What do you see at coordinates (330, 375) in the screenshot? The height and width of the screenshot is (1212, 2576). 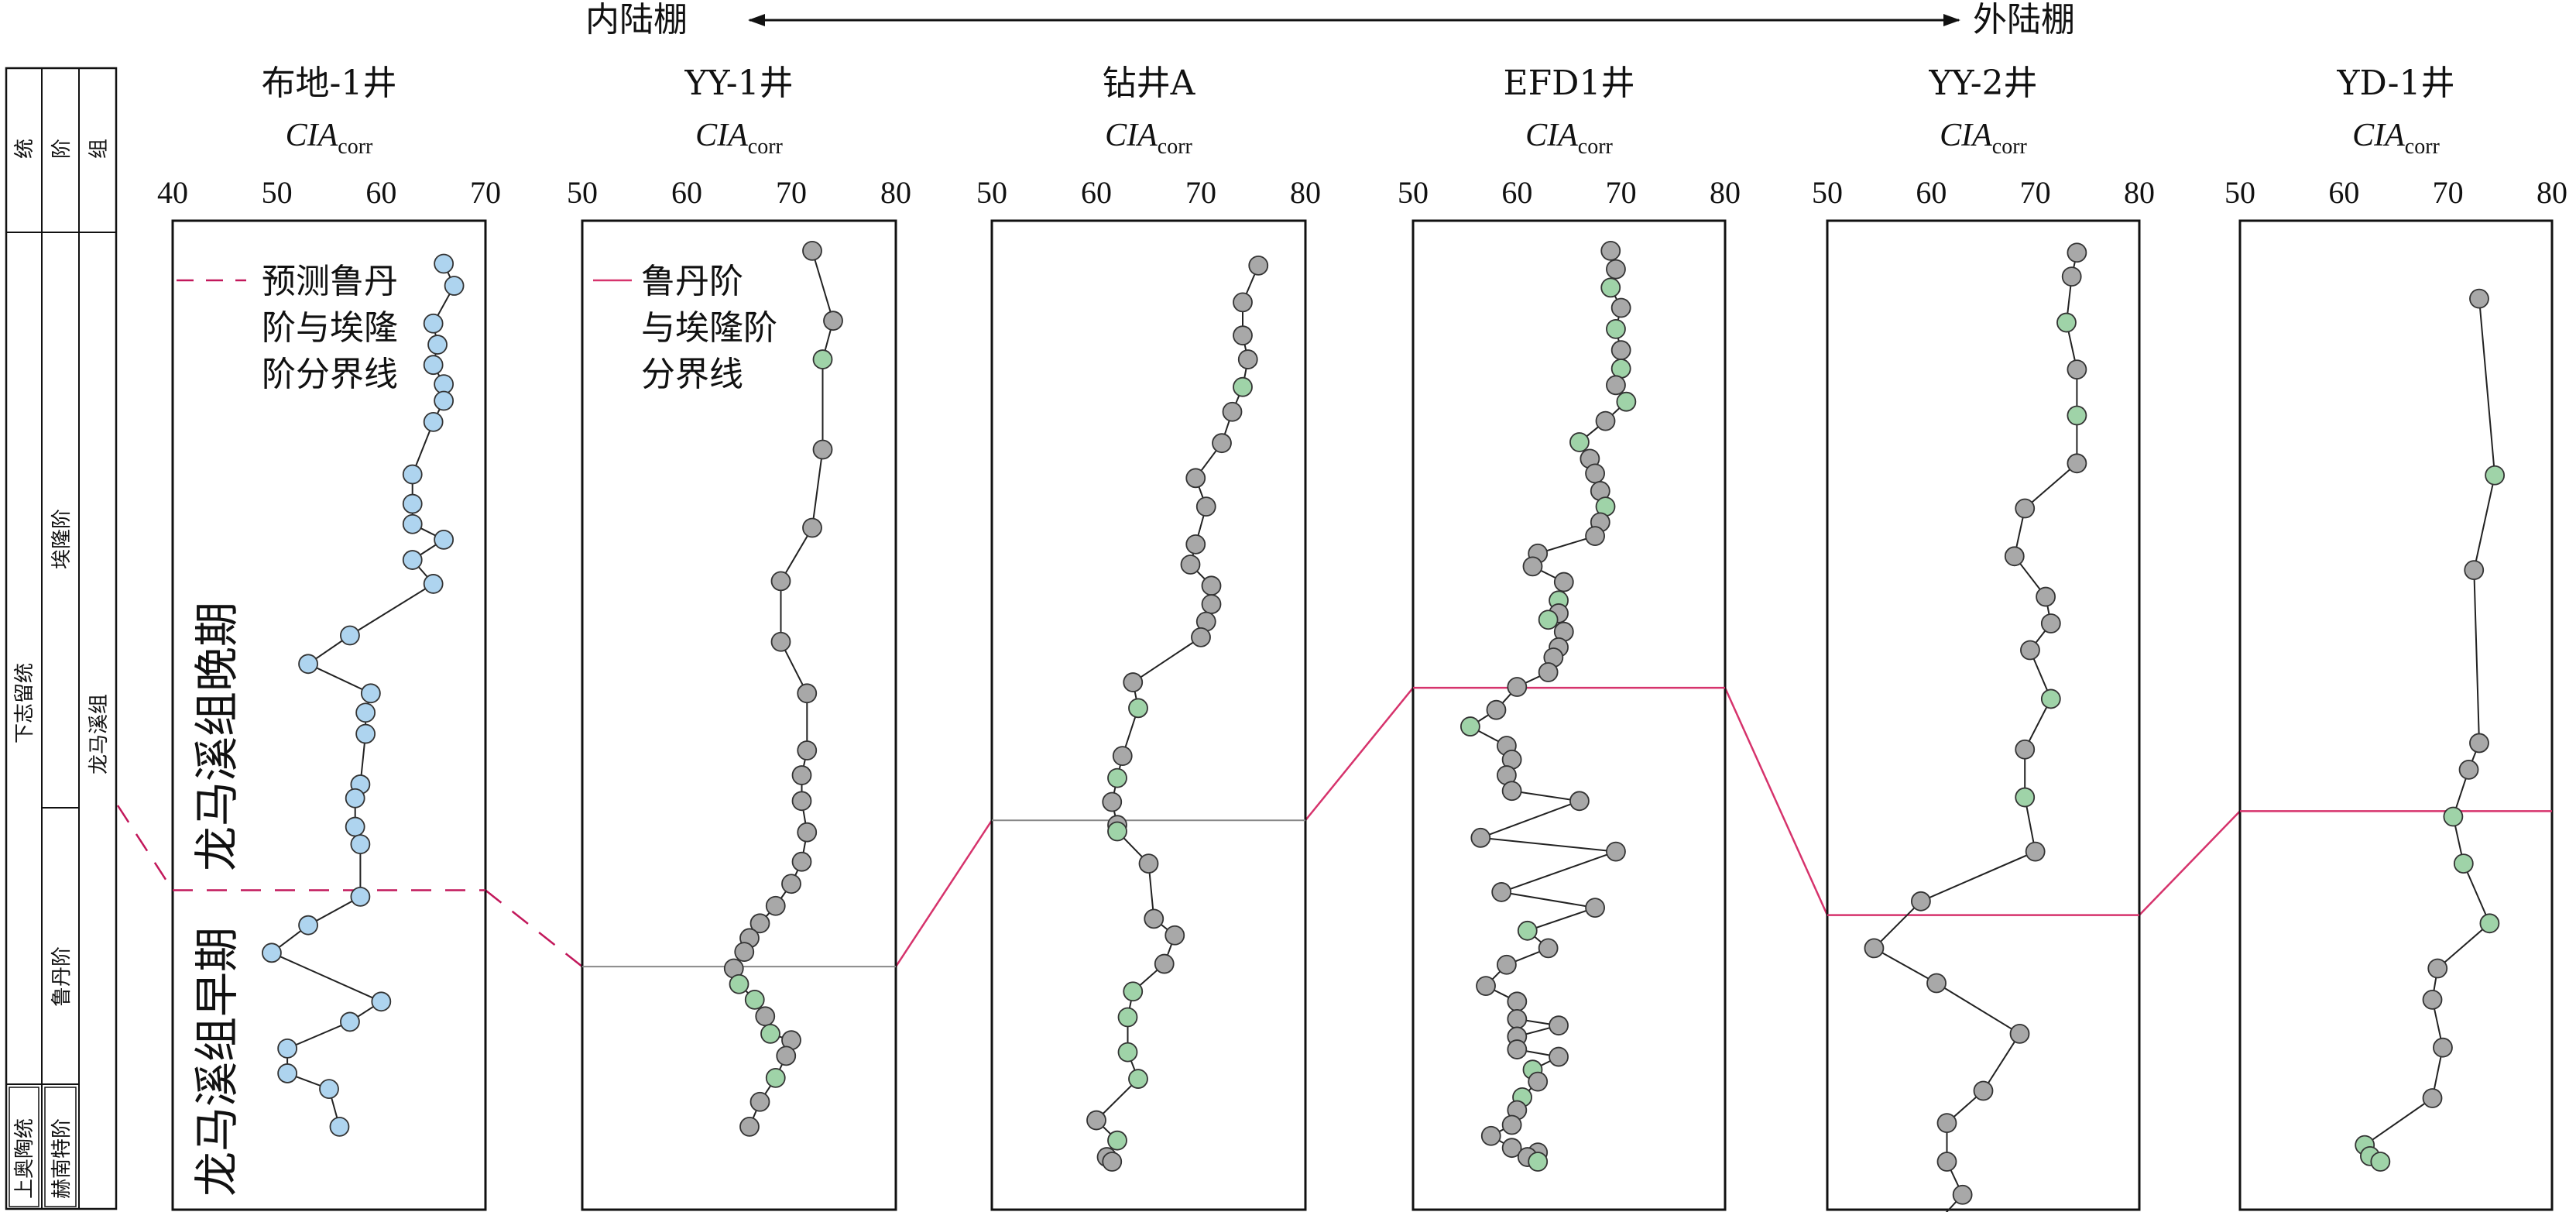 I see `legend-predicted-line3: 阶分界线` at bounding box center [330, 375].